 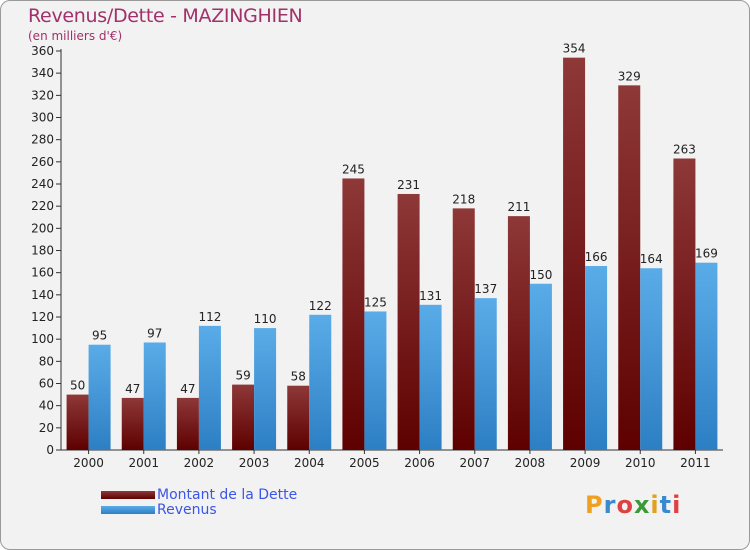 I want to click on y-tick-label: 200, so click(x=42, y=228).